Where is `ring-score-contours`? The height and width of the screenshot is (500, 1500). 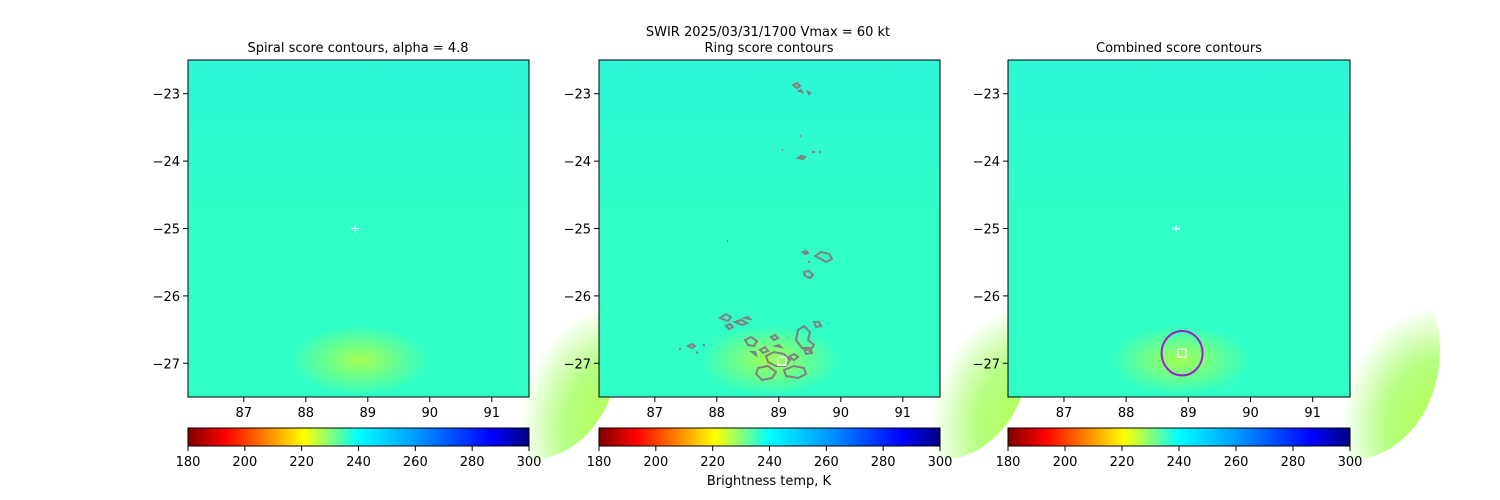
ring-score-contours is located at coordinates (756, 231).